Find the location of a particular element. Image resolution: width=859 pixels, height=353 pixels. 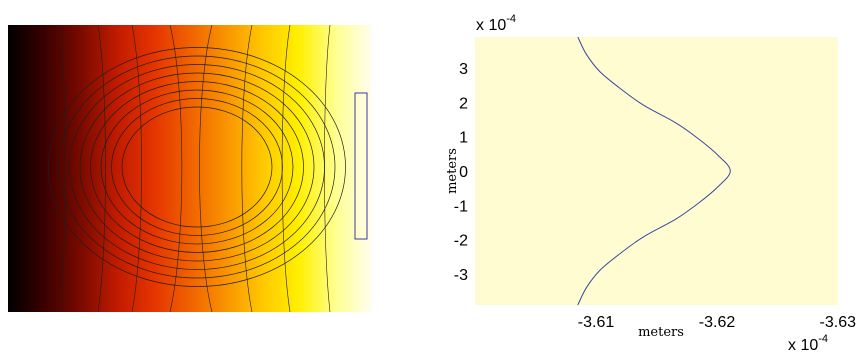

x-tick-label: -3.63 is located at coordinates (838, 322).